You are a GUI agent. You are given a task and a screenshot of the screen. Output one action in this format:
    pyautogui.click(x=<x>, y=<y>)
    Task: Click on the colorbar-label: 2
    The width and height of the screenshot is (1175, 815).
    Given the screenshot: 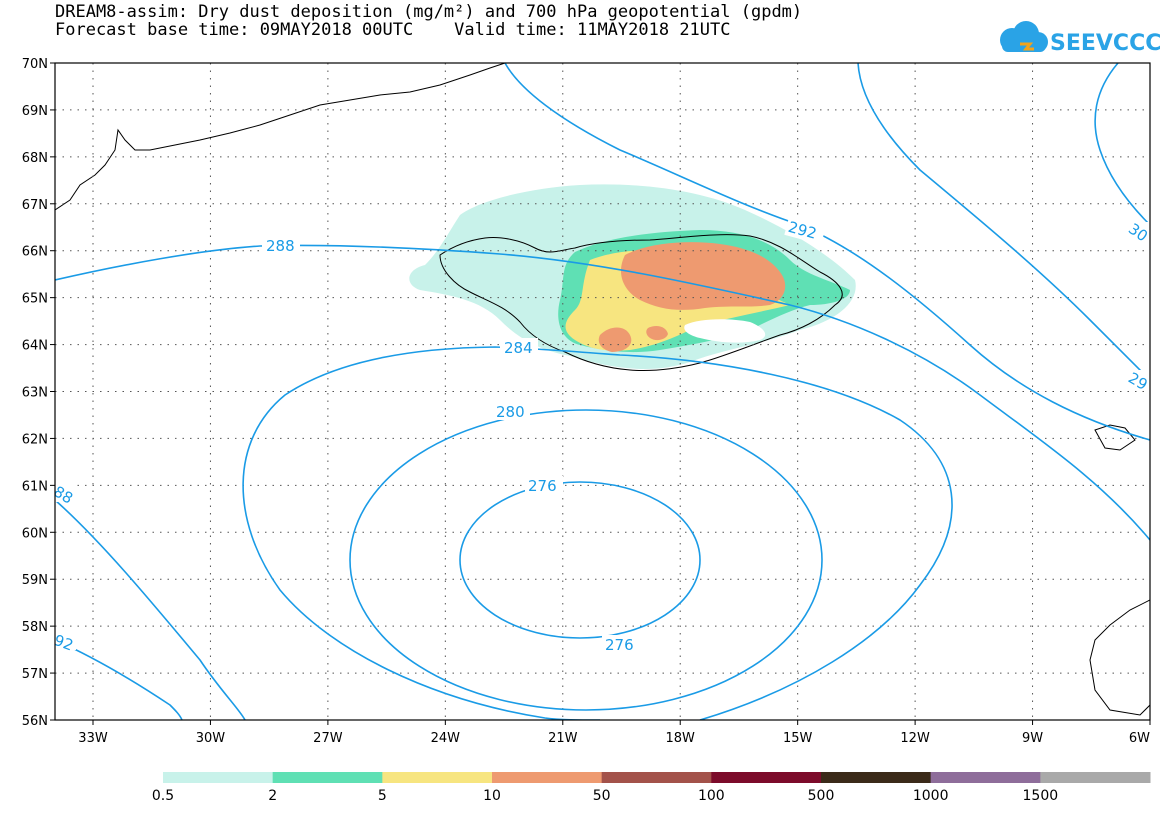 What is the action you would take?
    pyautogui.click(x=272, y=796)
    